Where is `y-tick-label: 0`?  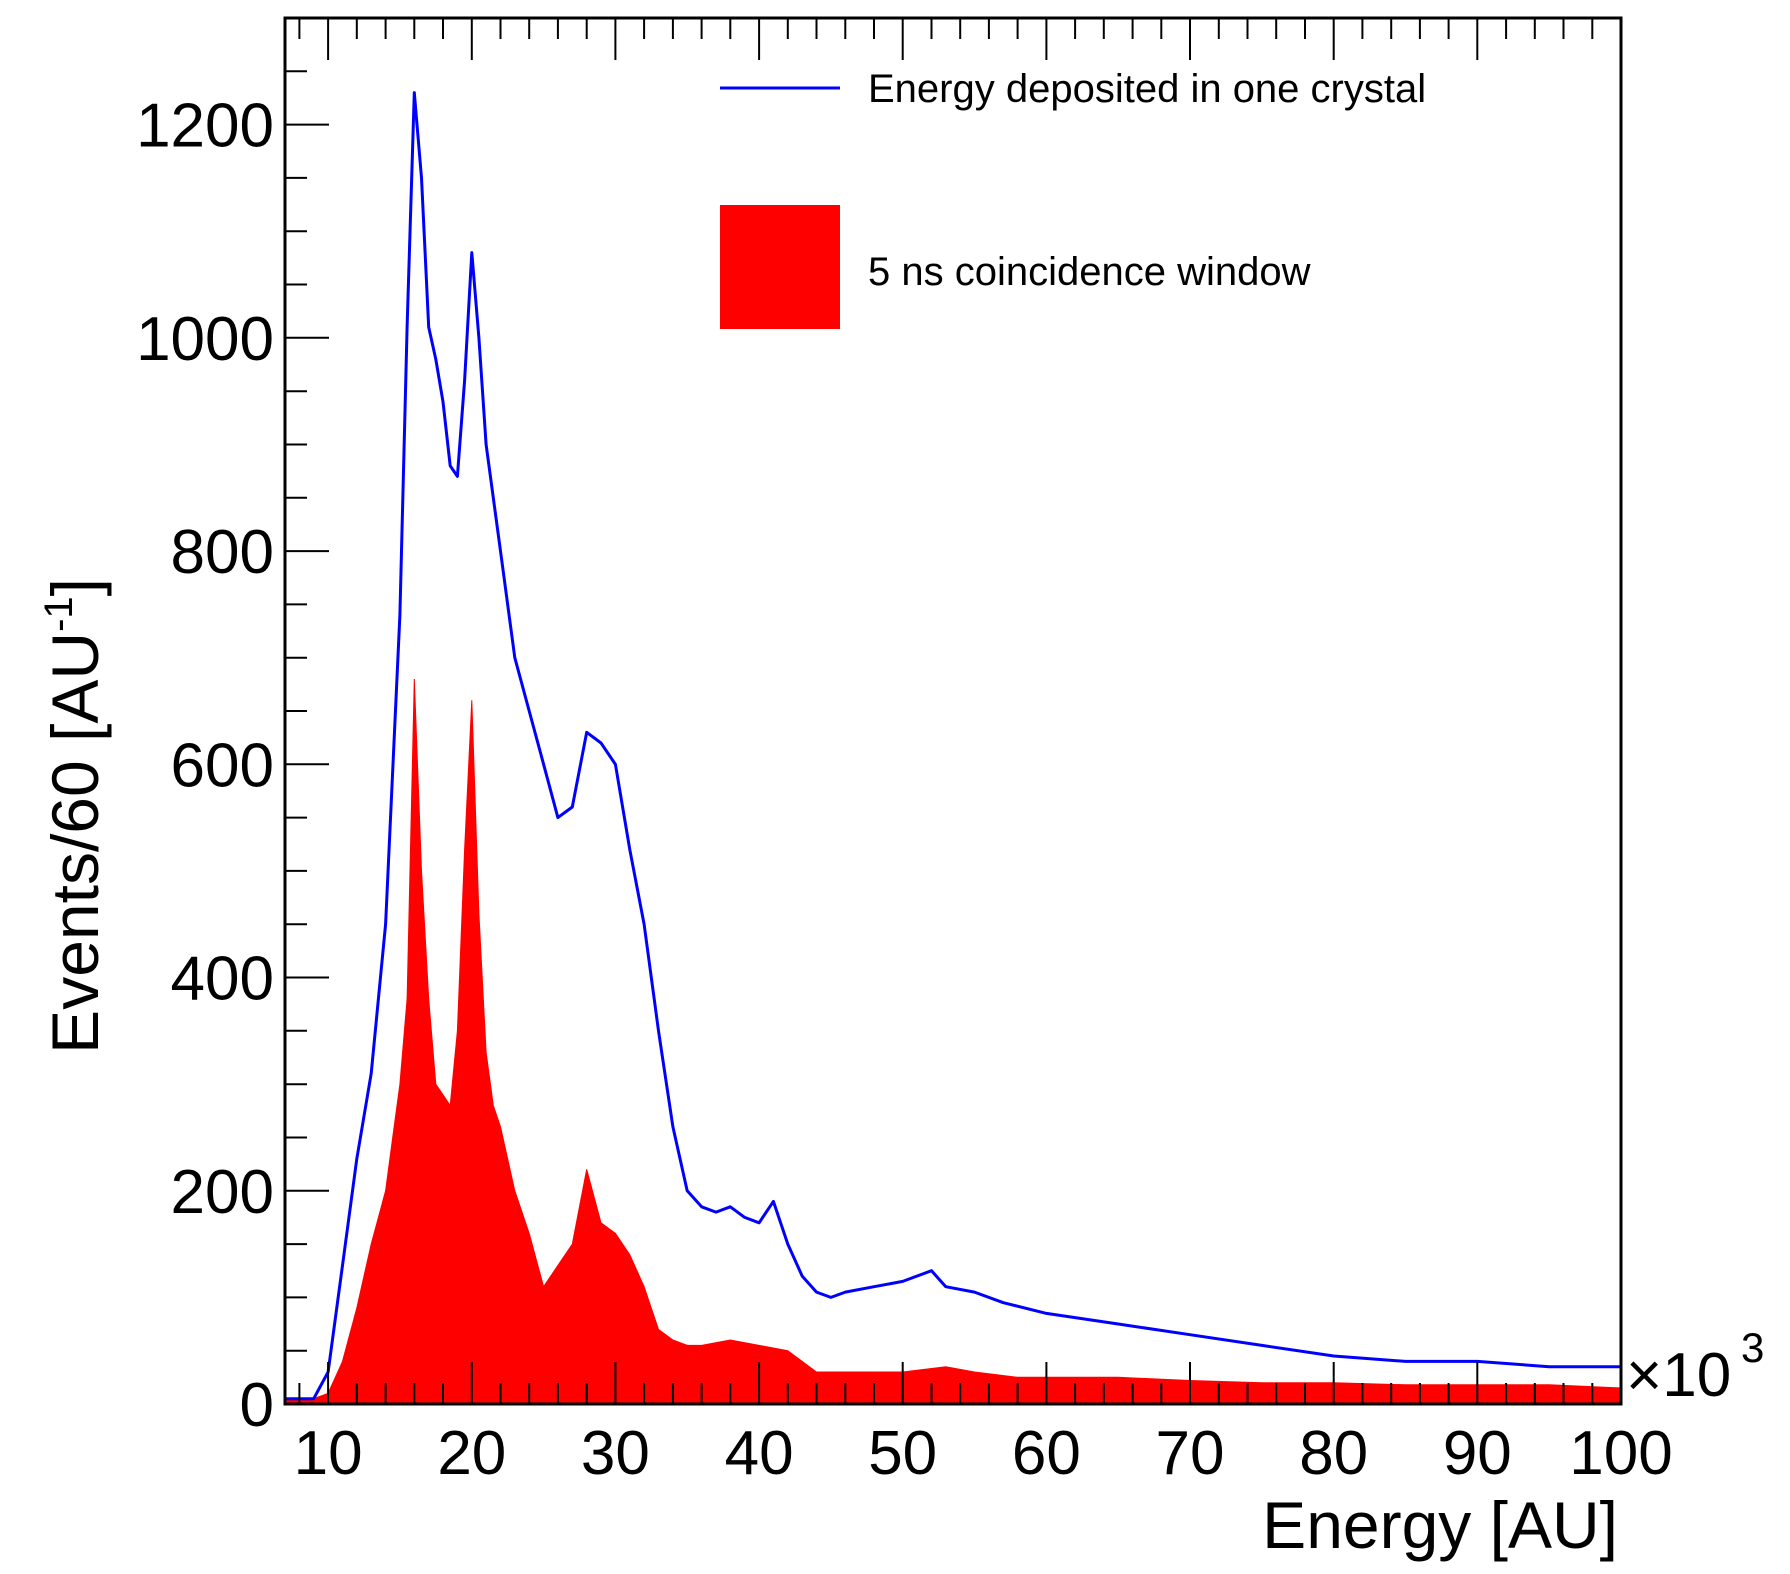 y-tick-label: 0 is located at coordinates (257, 1405).